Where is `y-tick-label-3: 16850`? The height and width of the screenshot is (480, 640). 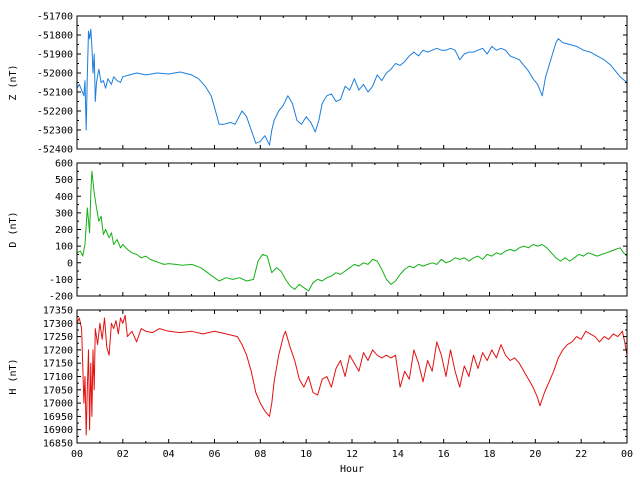
y-tick-label-3: 16850 is located at coordinates (58, 444).